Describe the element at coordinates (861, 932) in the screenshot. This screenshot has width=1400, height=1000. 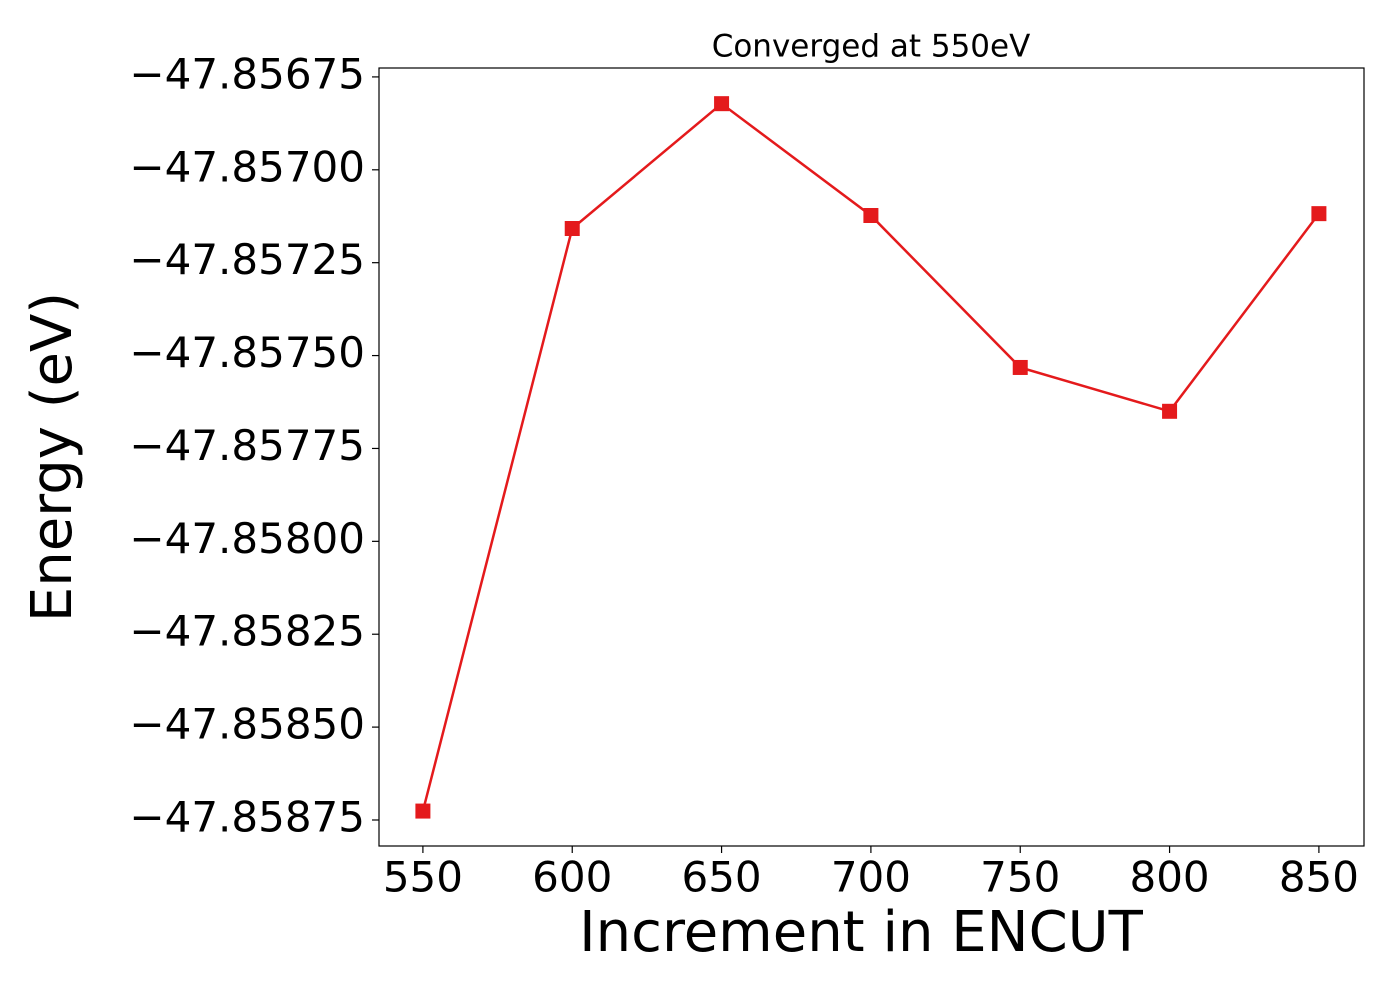
I see `x-axis-label: Increment in ENCUT` at that location.